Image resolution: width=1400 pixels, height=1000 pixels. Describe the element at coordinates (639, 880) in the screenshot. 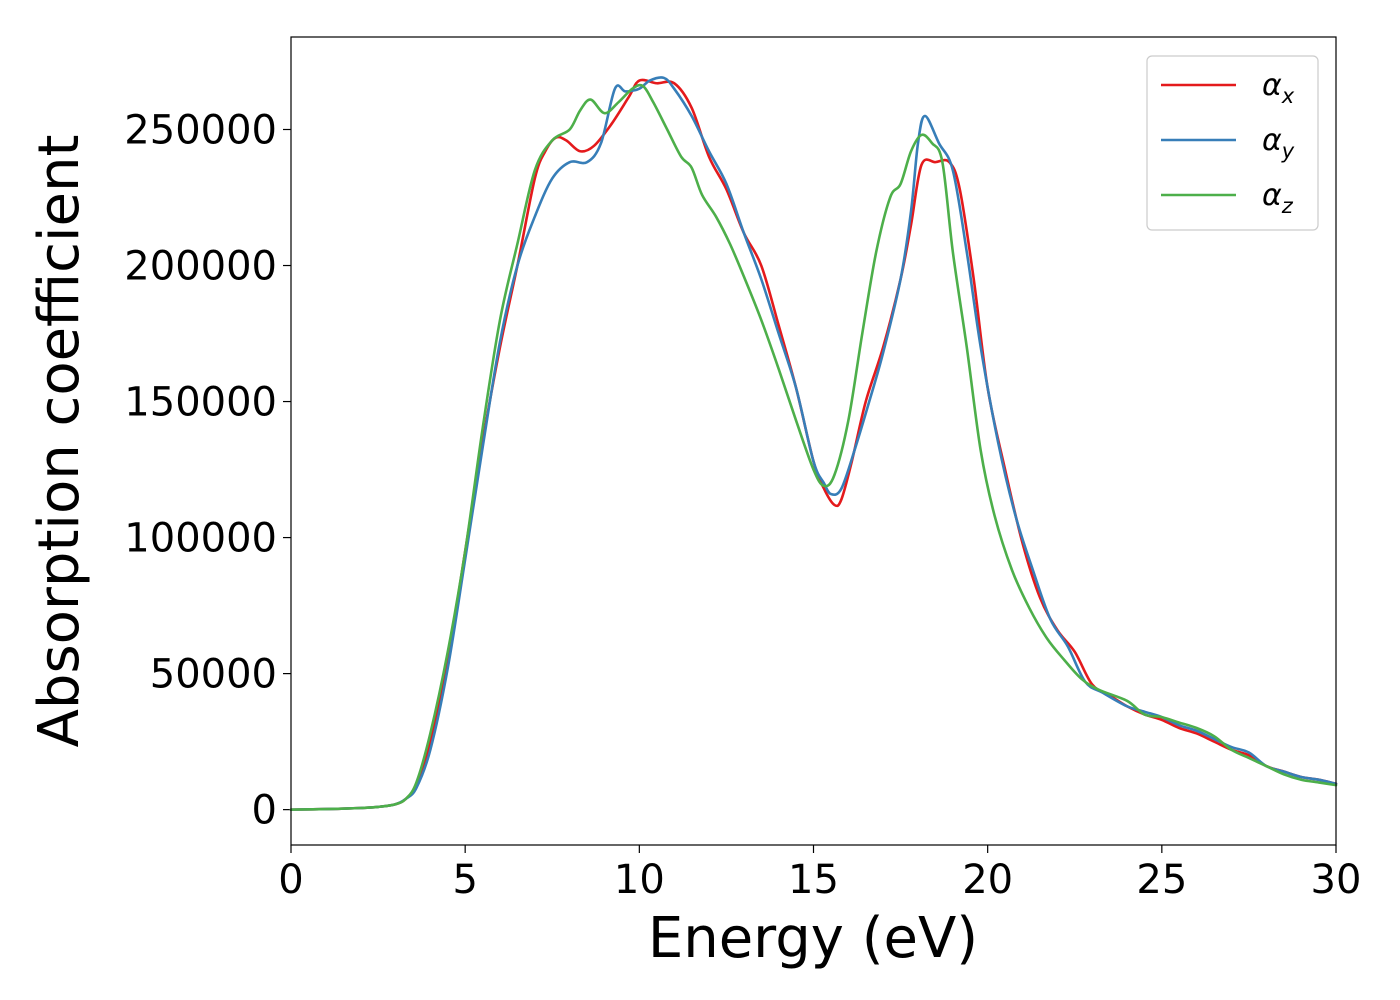

I see `x-tick-label: 10` at that location.